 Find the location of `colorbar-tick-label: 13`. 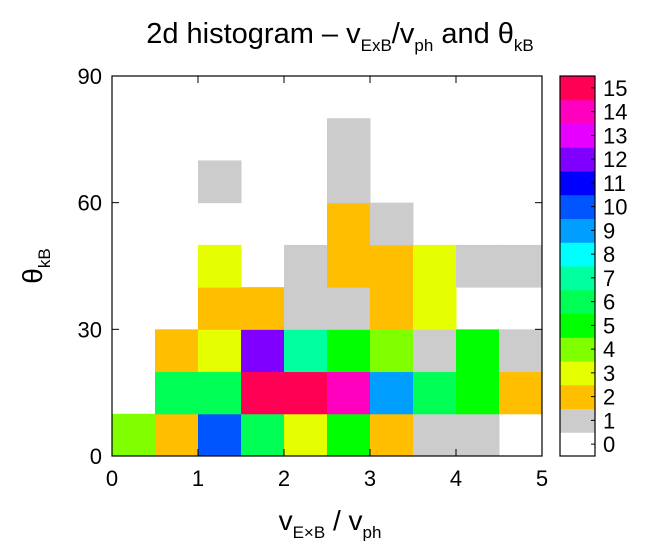

colorbar-tick-label: 13 is located at coordinates (615, 135).